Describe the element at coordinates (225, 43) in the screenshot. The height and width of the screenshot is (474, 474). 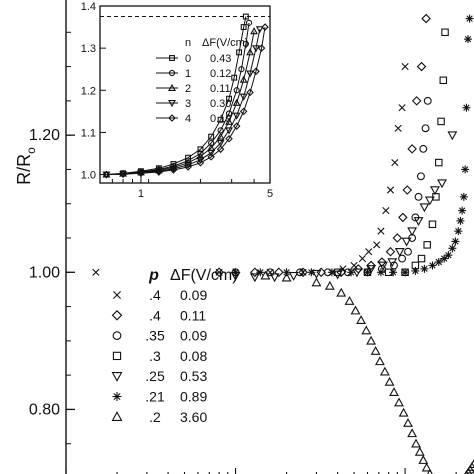
I see `inset-legend-header-df: ΔF(V/cm)` at that location.